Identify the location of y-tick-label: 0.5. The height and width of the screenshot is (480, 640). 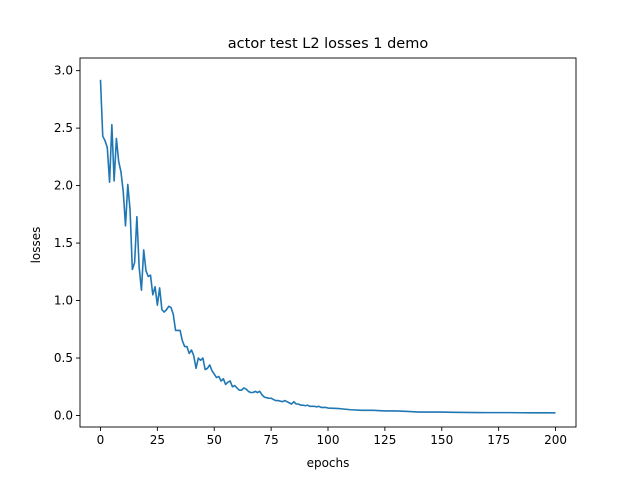
(63, 358).